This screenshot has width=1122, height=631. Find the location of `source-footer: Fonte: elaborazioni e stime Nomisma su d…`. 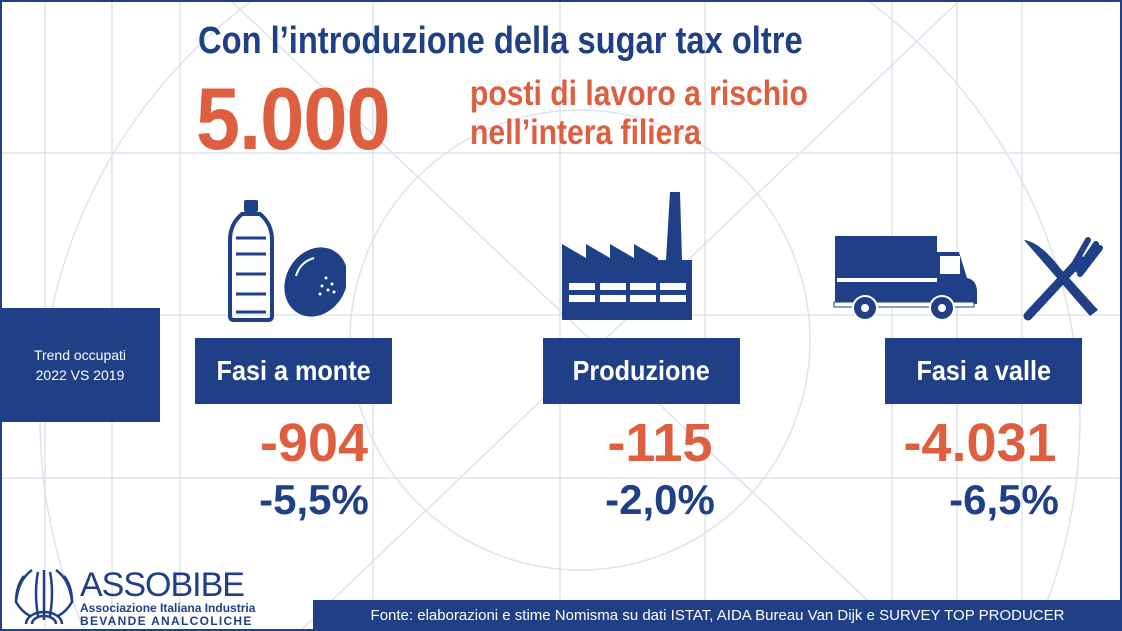

source-footer: Fonte: elaborazioni e stime Nomisma su d… is located at coordinates (717, 615).